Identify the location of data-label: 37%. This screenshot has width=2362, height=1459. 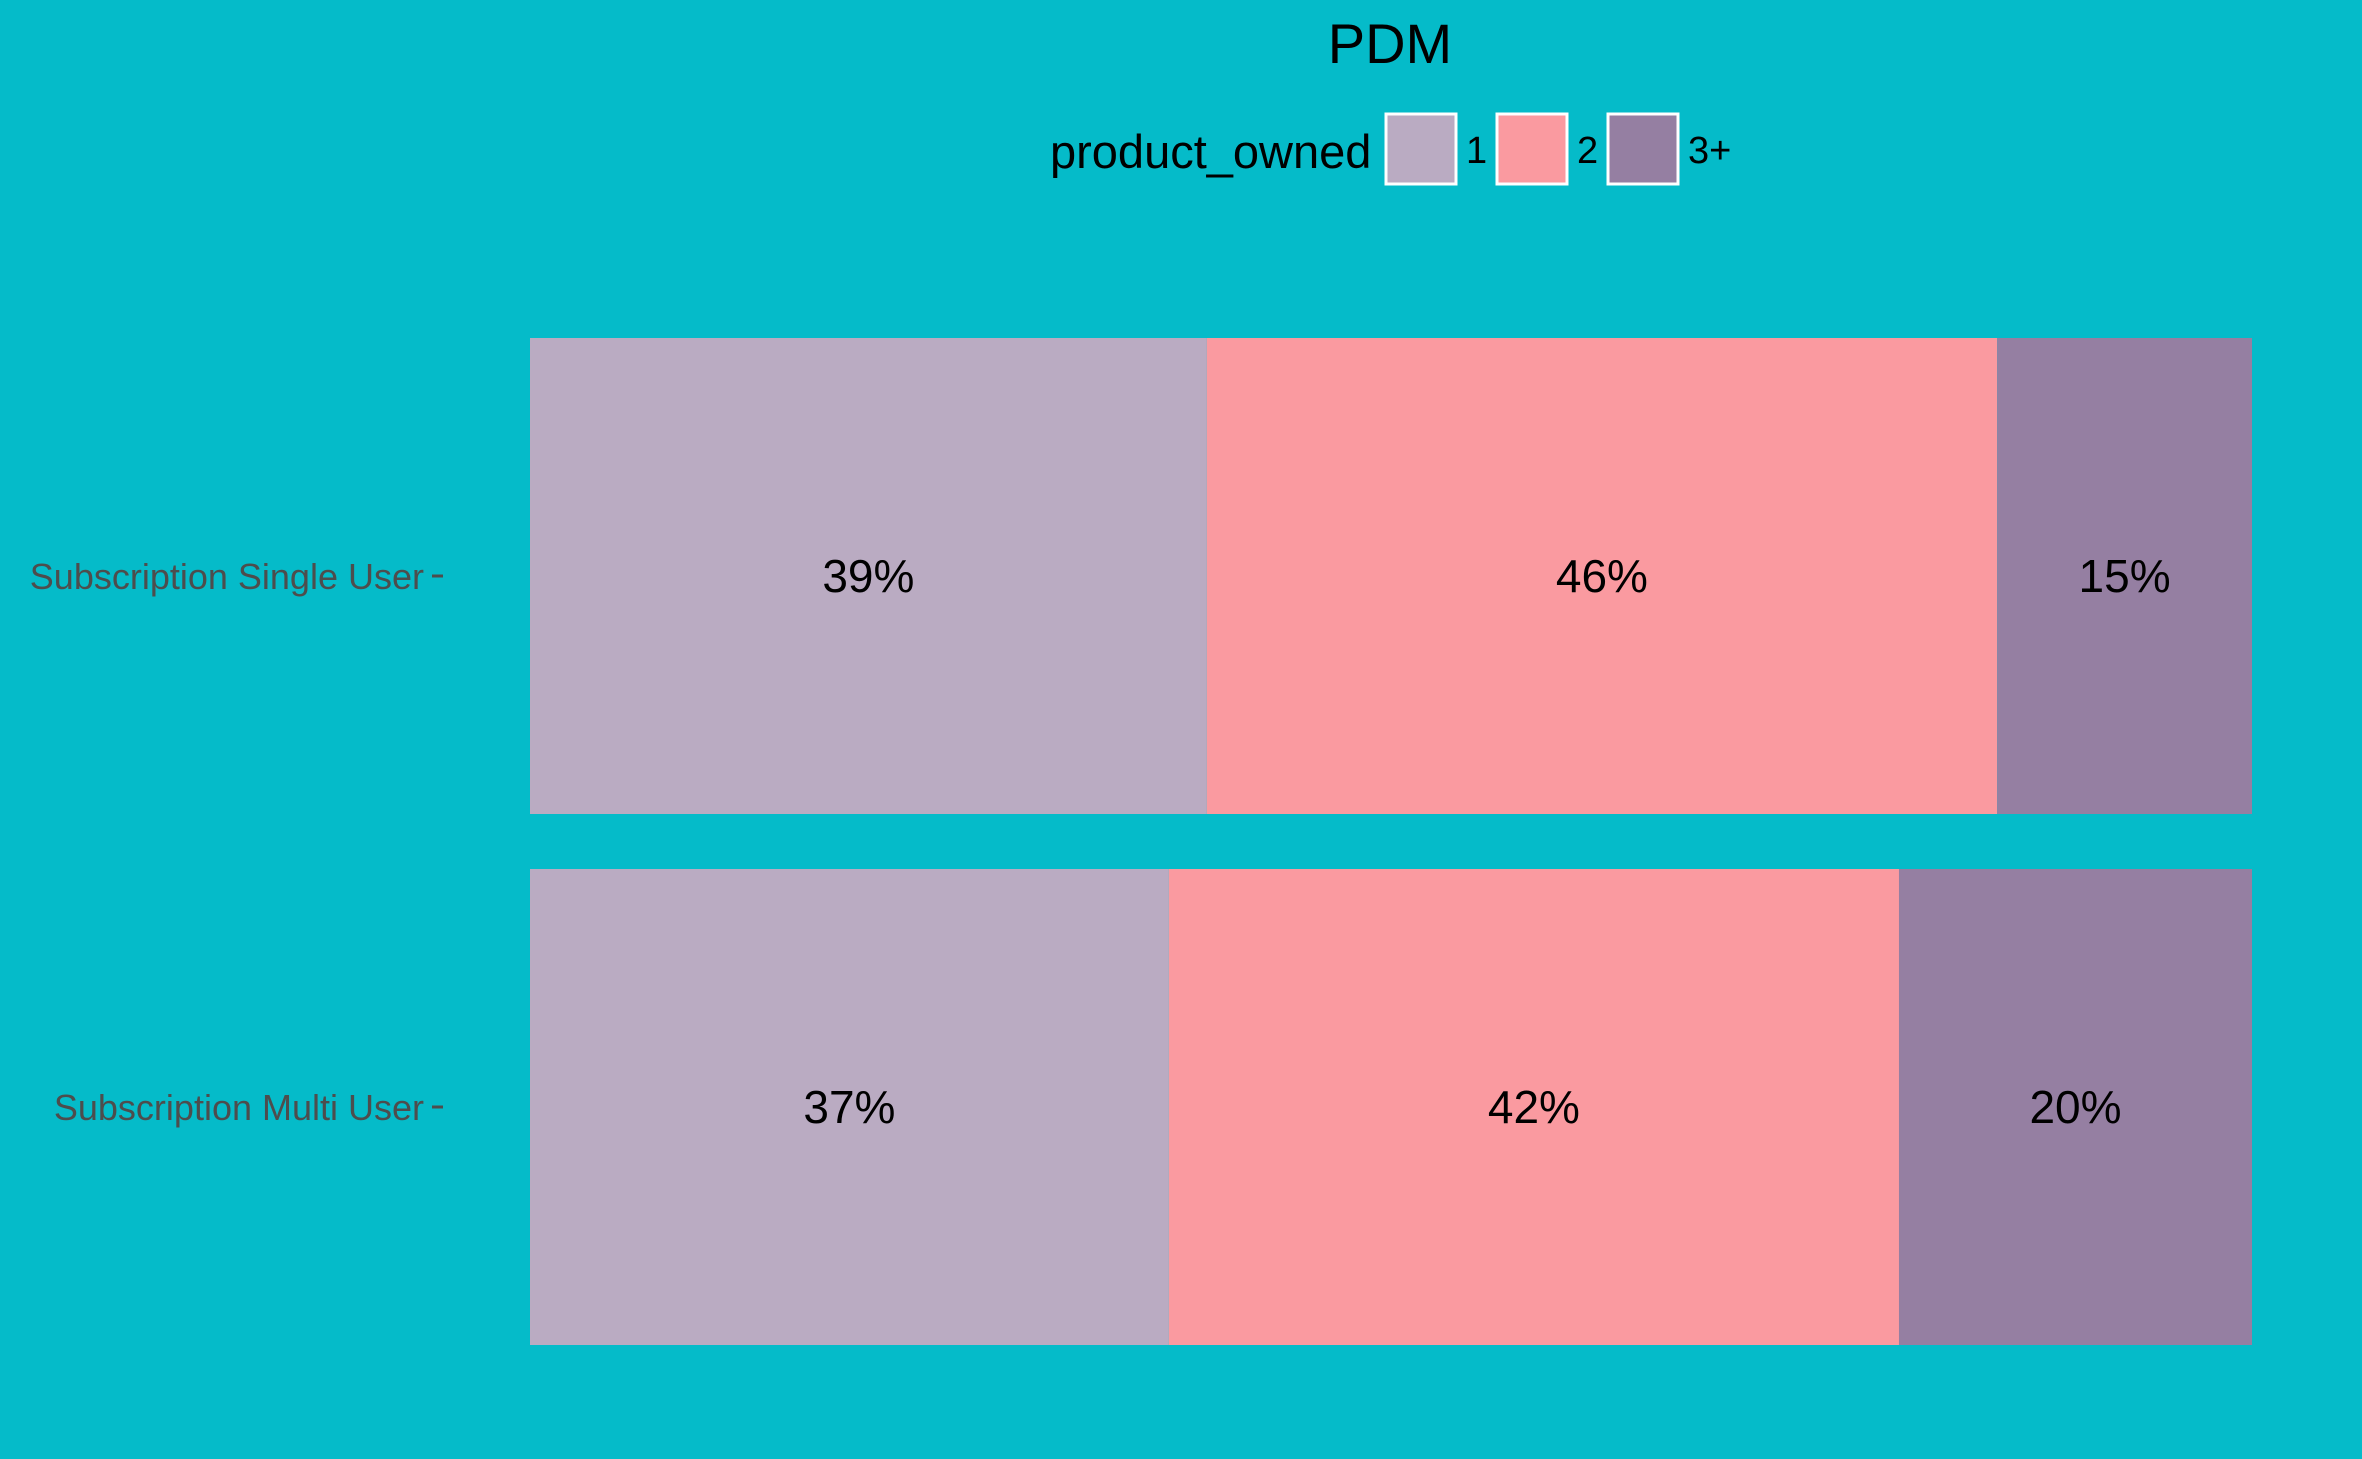
(849, 1107).